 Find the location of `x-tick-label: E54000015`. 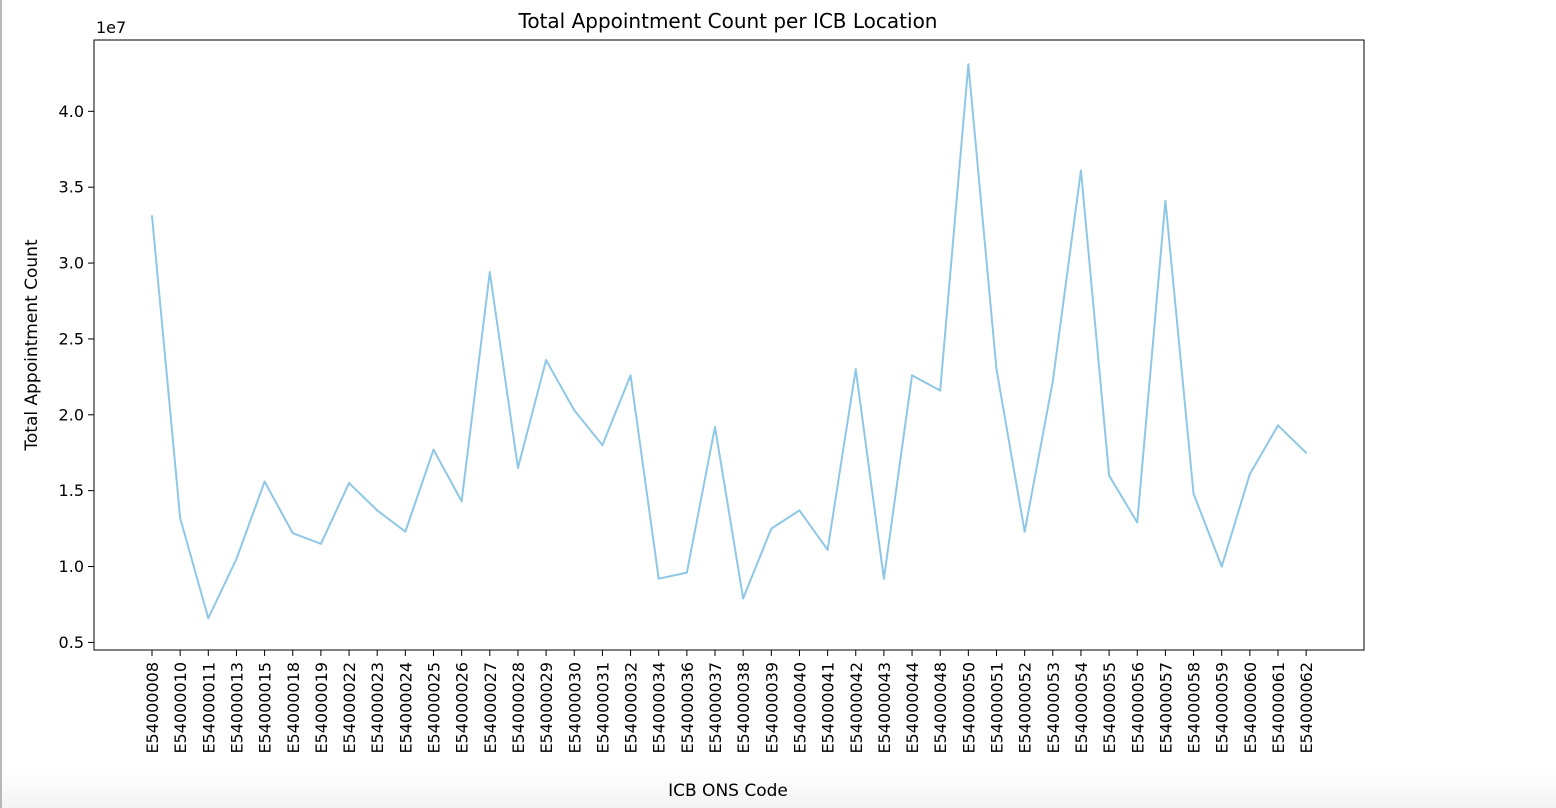

x-tick-label: E54000015 is located at coordinates (265, 708).